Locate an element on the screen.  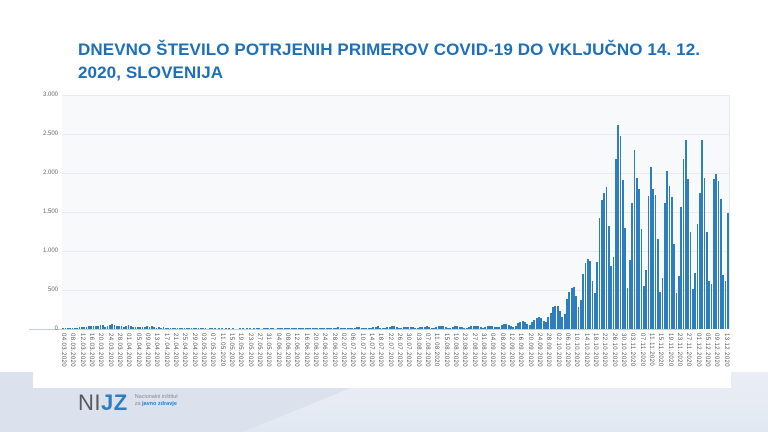
y-axis-label: 2.000 is located at coordinates (50, 173).